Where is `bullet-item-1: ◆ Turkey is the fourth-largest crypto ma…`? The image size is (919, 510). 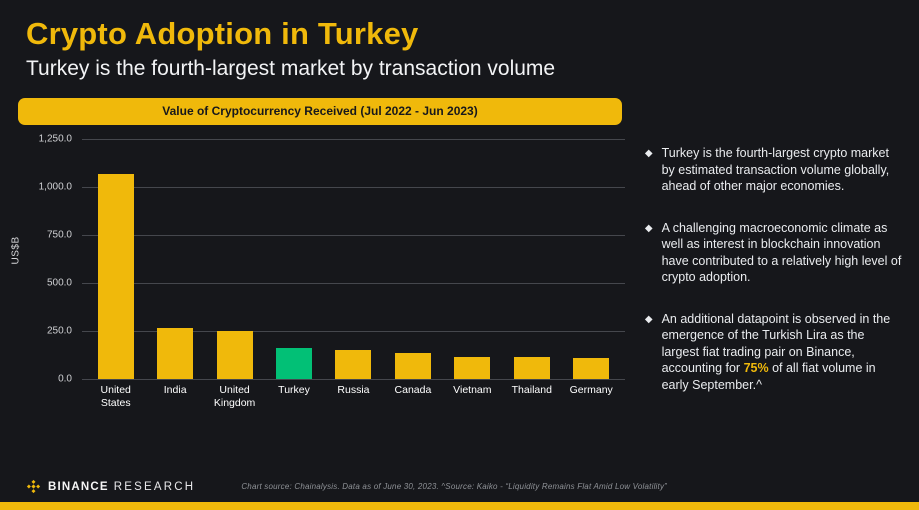
bullet-item-1: ◆ Turkey is the fourth-largest crypto ma… is located at coordinates (774, 170).